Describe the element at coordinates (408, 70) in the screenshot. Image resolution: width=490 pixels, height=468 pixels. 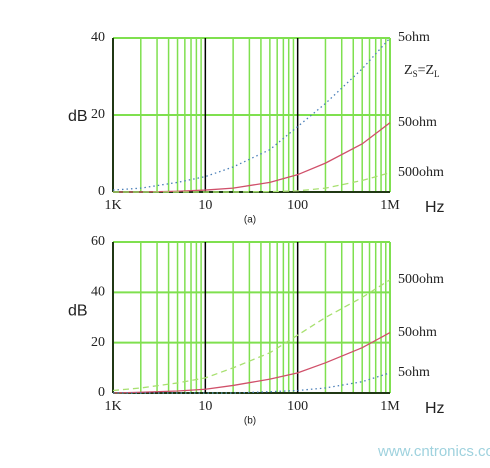
I see `annotation-part: Z` at that location.